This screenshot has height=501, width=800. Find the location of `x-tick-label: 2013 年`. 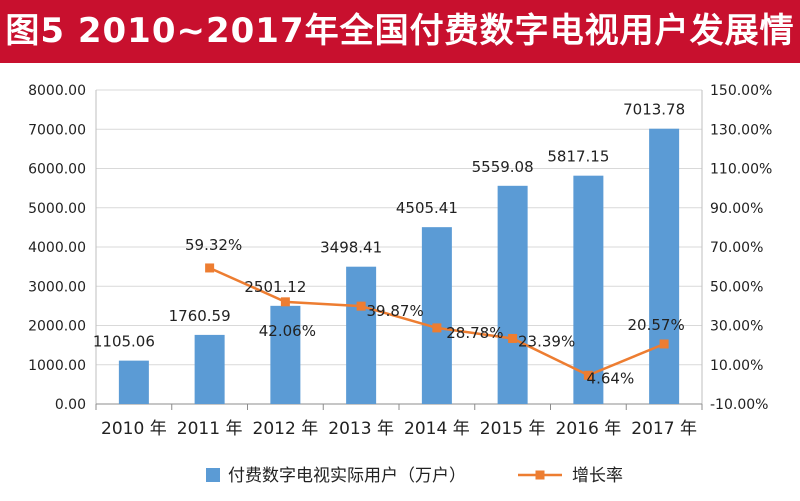

x-tick-label: 2013 年 is located at coordinates (361, 429).